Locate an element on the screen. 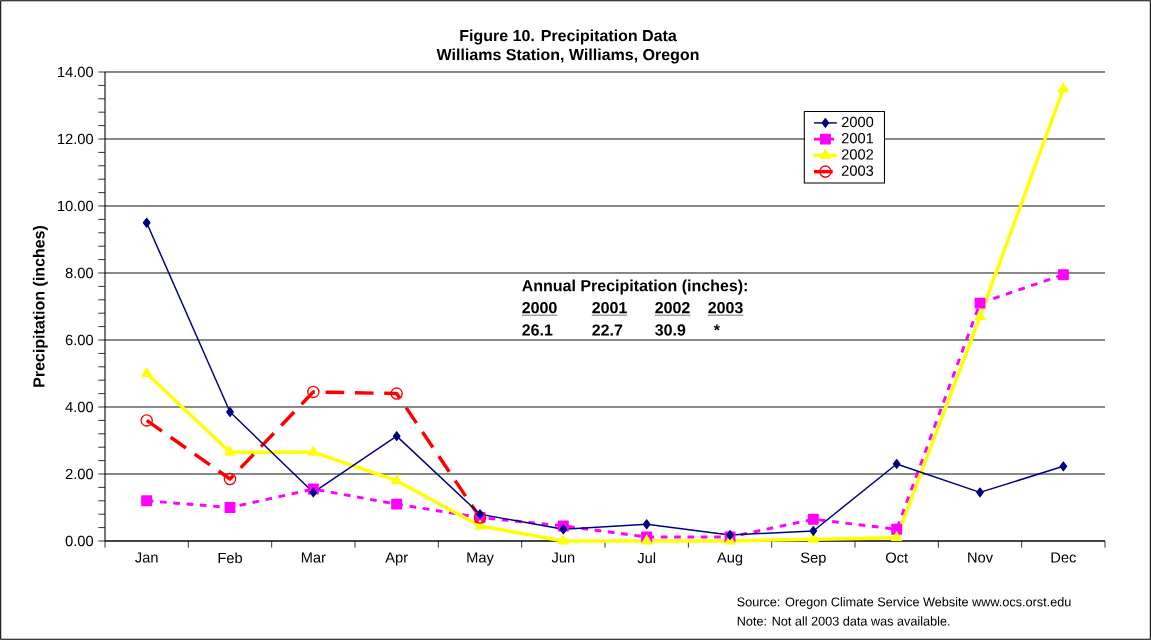  annotation: 2001 is located at coordinates (609, 308).